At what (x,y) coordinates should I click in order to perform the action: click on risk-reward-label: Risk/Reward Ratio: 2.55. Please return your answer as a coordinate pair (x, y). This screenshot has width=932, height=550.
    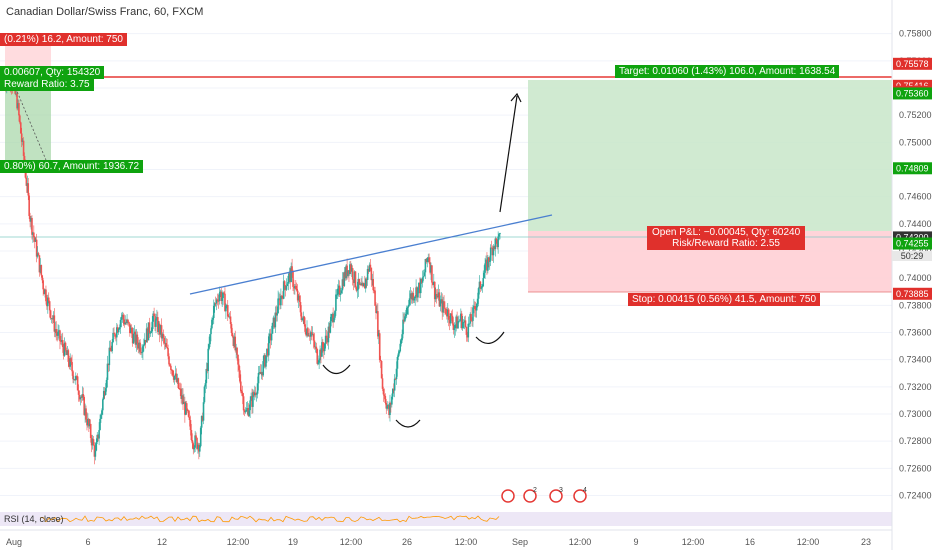
    Looking at the image, I should click on (726, 243).